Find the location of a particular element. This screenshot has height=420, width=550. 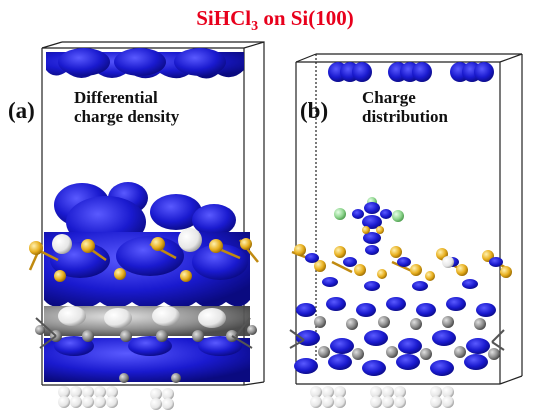

panel-a-caption-line1: Differential is located at coordinates (116, 97).